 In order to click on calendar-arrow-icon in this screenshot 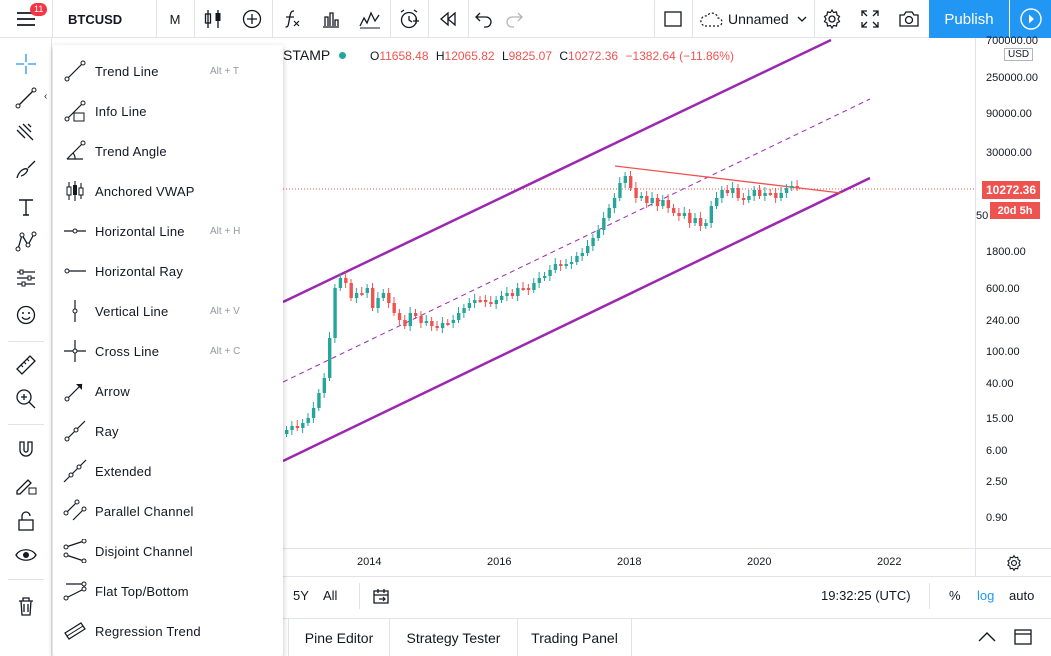, I will do `click(381, 596)`.